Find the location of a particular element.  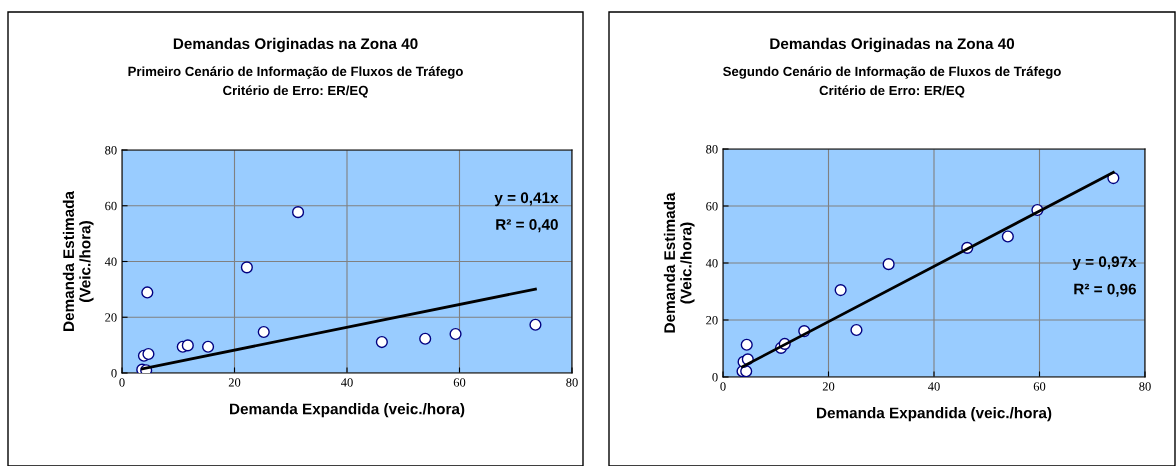

annotation: y = 0,41x is located at coordinates (526, 199).